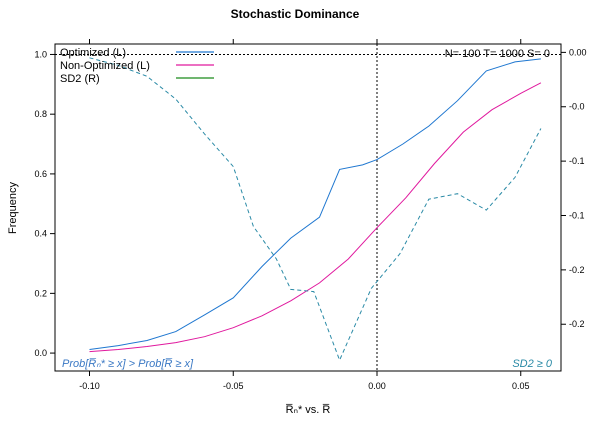 The image size is (590, 431). What do you see at coordinates (295, 14) in the screenshot?
I see `chart-title: Stochastic Dominance` at bounding box center [295, 14].